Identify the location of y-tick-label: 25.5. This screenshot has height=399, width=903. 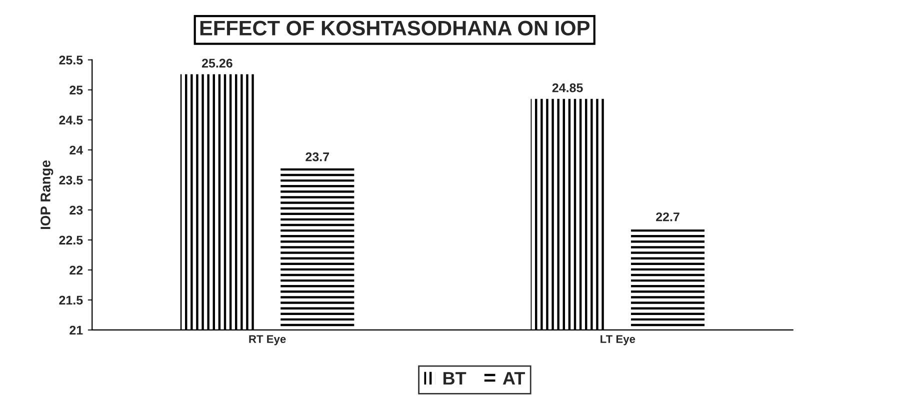
(71, 60).